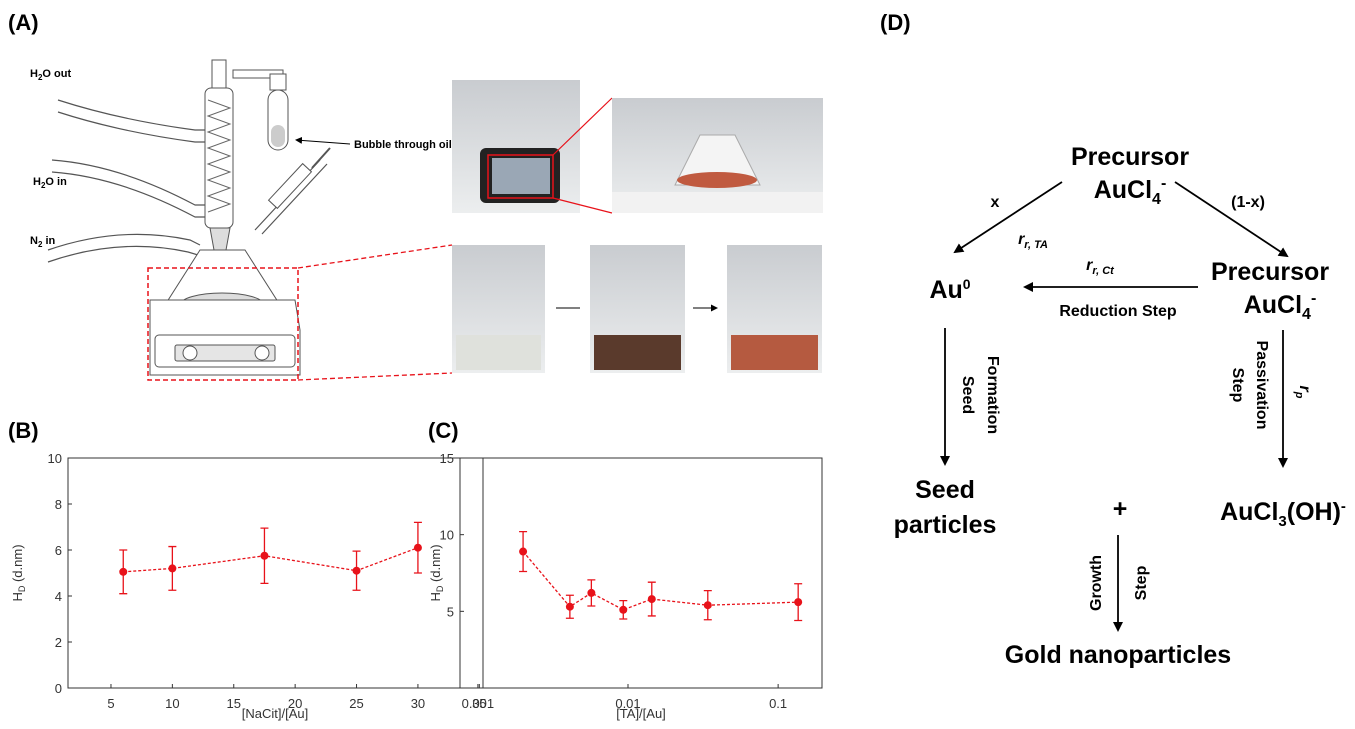 Image resolution: width=1355 pixels, height=729 pixels. I want to click on x-tick-label: 30, so click(418, 703).